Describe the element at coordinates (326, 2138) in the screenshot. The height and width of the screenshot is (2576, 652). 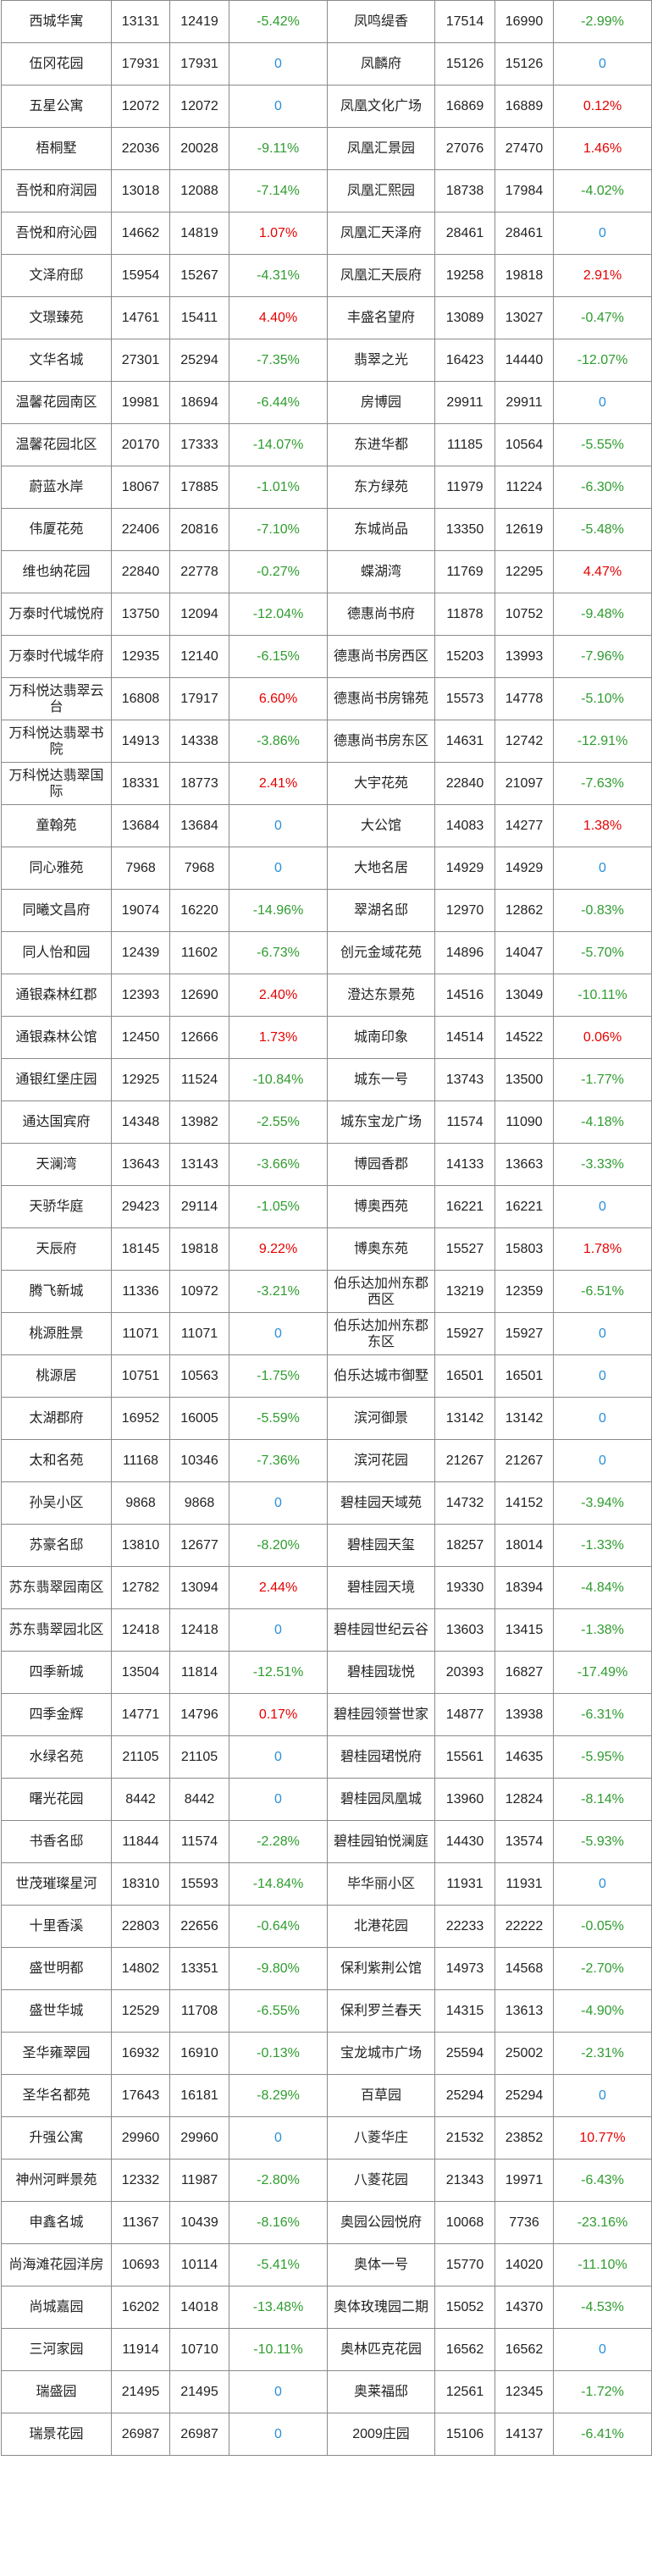
I see `table-row: 升强公寓 29960 29960 0 八菱华庄 21532 23852 10.77%` at that location.